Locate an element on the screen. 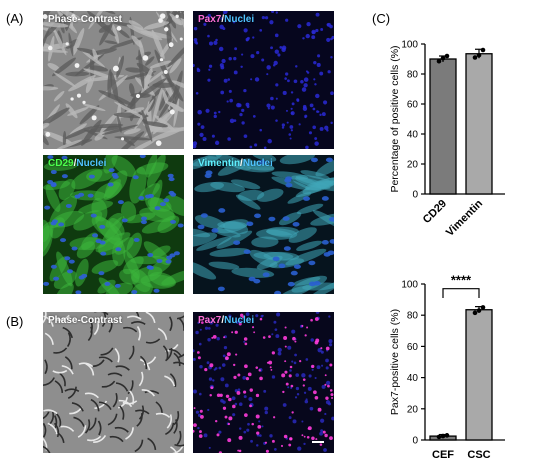 The height and width of the screenshot is (469, 550). micrograph-phase-contrast-a: Phase-Contrast is located at coordinates (113, 80).